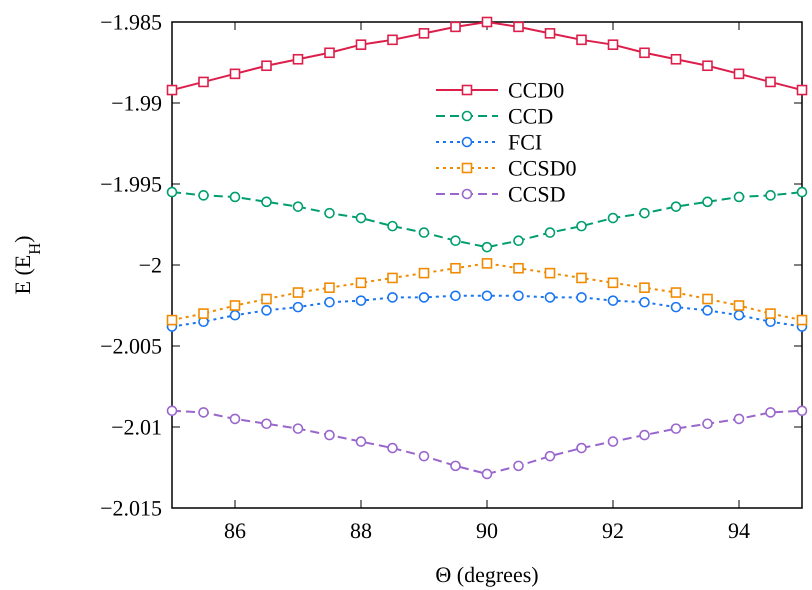 The image size is (812, 590). What do you see at coordinates (536, 90) in the screenshot?
I see `legend-label: CCD0` at bounding box center [536, 90].